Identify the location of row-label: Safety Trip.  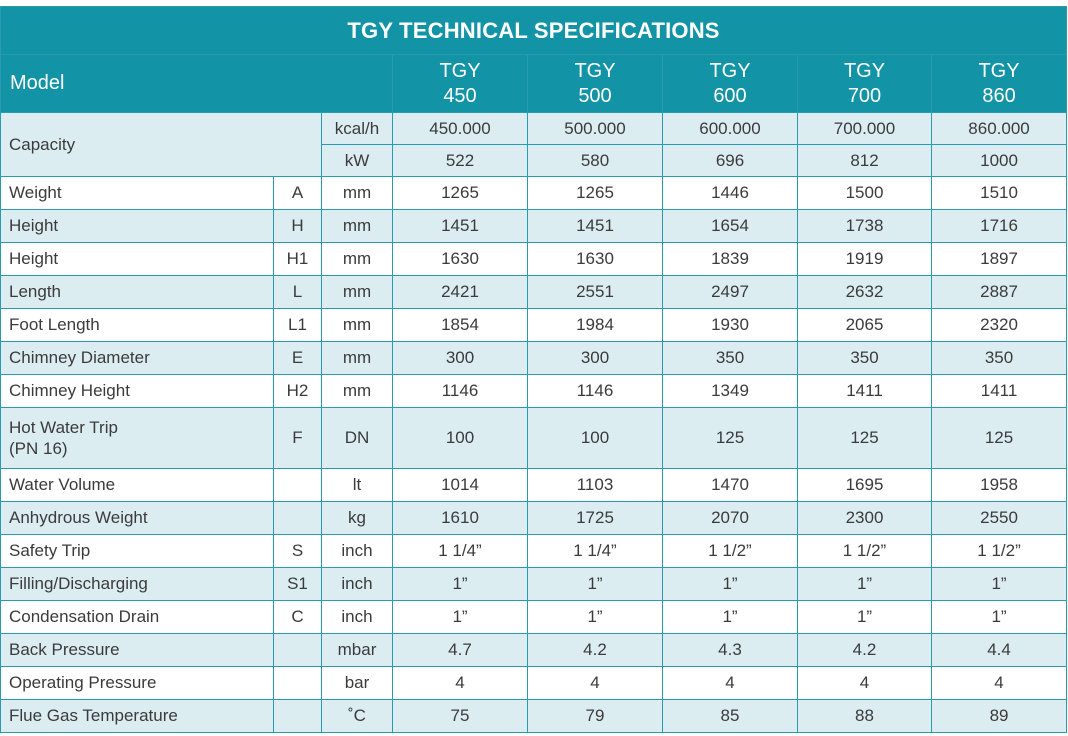
(137, 551).